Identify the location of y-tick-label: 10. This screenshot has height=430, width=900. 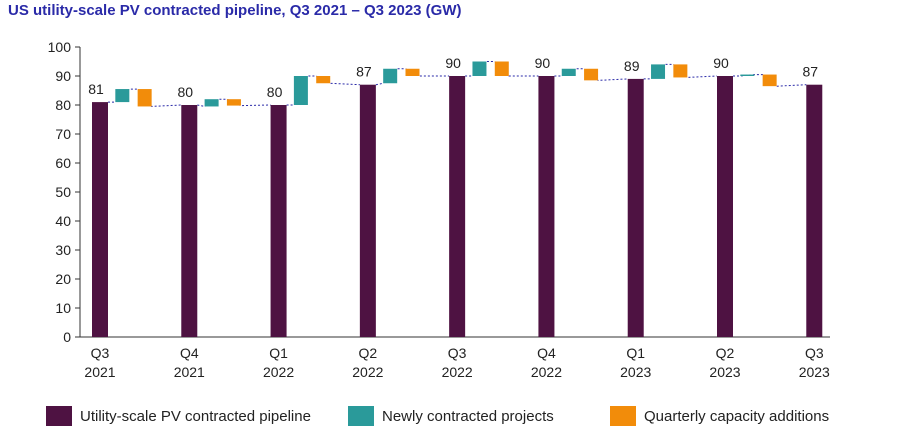
(63, 308).